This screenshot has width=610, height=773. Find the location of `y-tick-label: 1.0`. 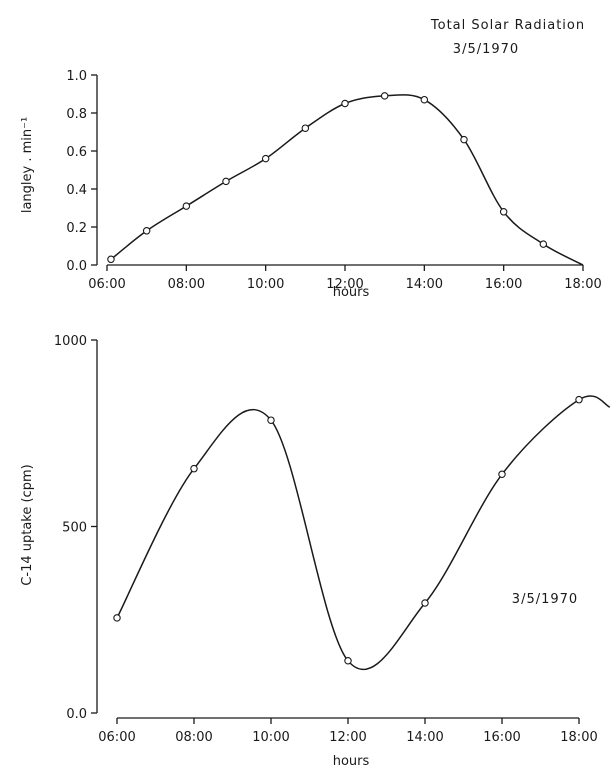

y-tick-label: 1.0 is located at coordinates (76, 76).